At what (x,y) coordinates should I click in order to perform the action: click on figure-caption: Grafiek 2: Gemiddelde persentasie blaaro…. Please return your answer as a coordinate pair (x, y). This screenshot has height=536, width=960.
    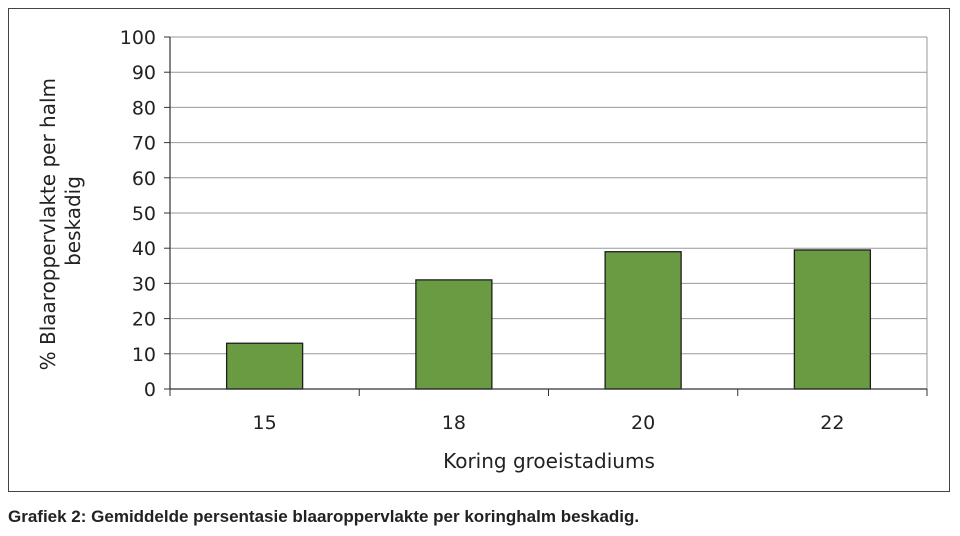
    Looking at the image, I should click on (324, 516).